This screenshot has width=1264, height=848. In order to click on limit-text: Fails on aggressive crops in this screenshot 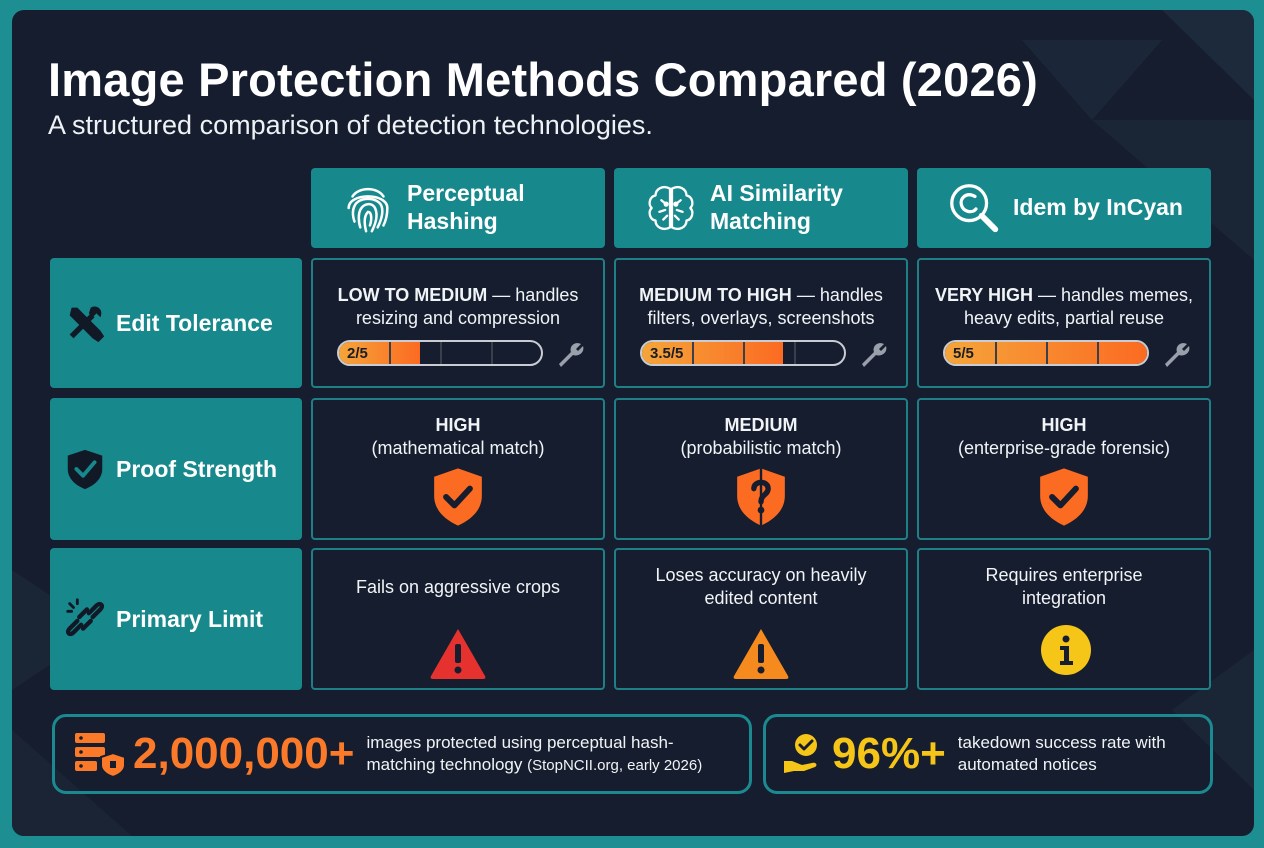, I will do `click(458, 587)`.